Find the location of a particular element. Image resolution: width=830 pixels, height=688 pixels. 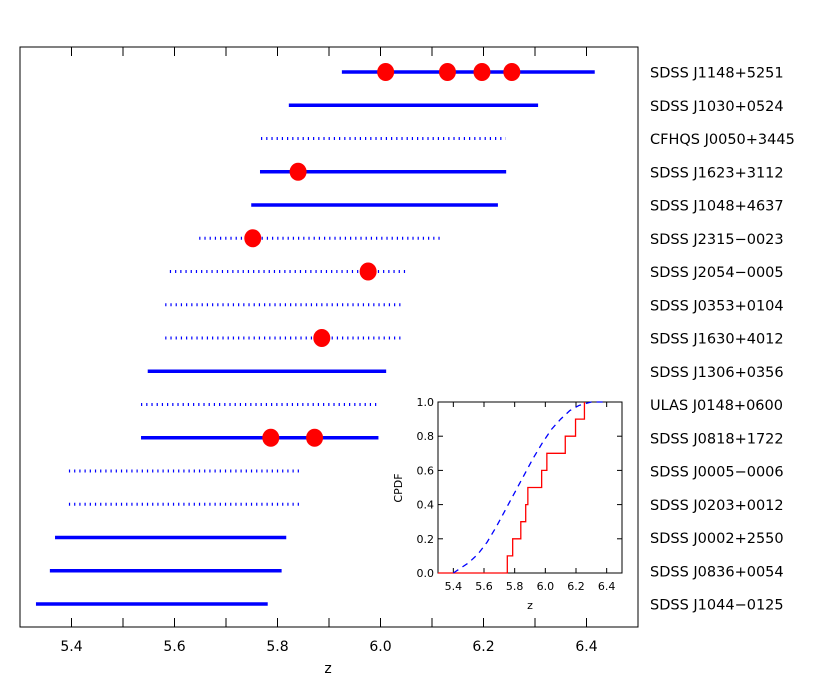

quasar-label: SDSS J0005−0006 is located at coordinates (717, 473).